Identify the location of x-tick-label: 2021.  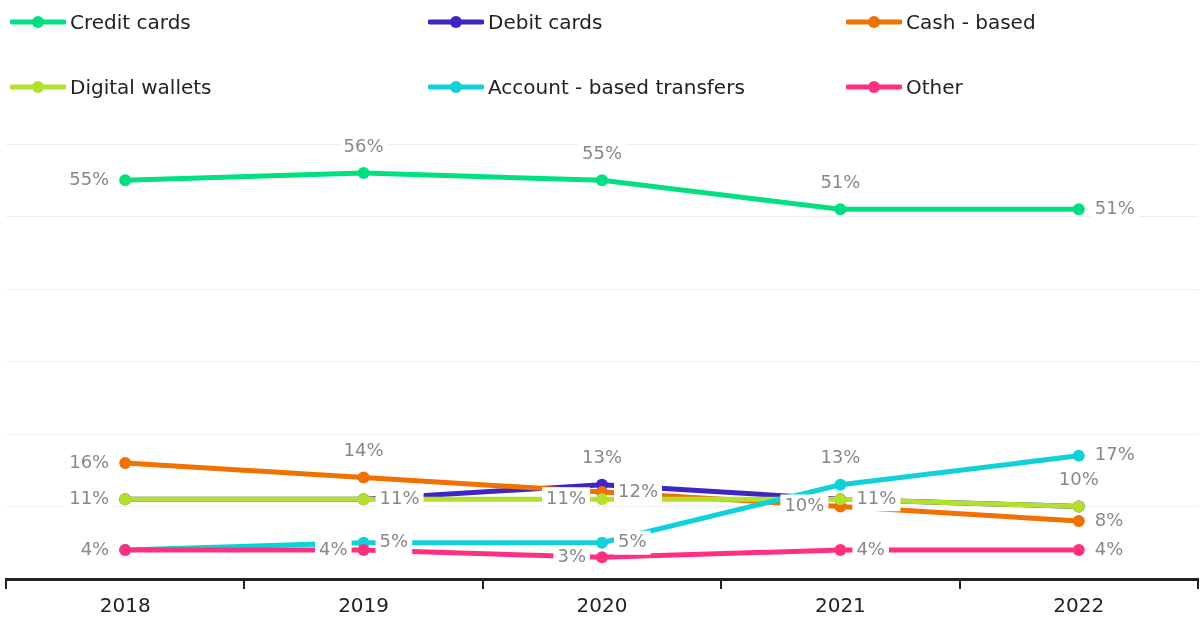
(840, 605).